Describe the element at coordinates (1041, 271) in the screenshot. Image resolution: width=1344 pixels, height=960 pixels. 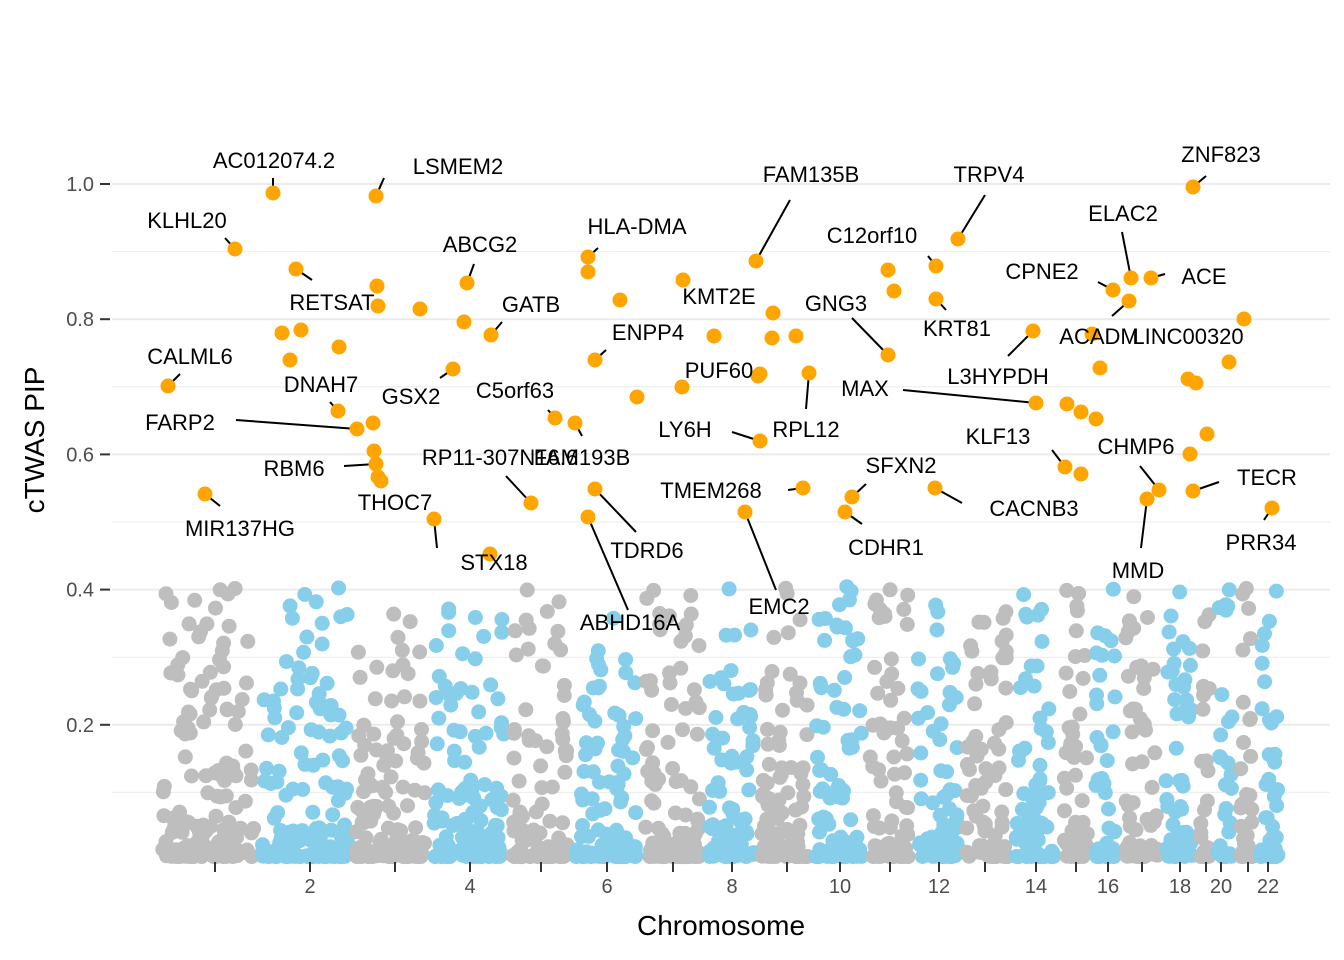
I see `gene-label: CPNE2` at that location.